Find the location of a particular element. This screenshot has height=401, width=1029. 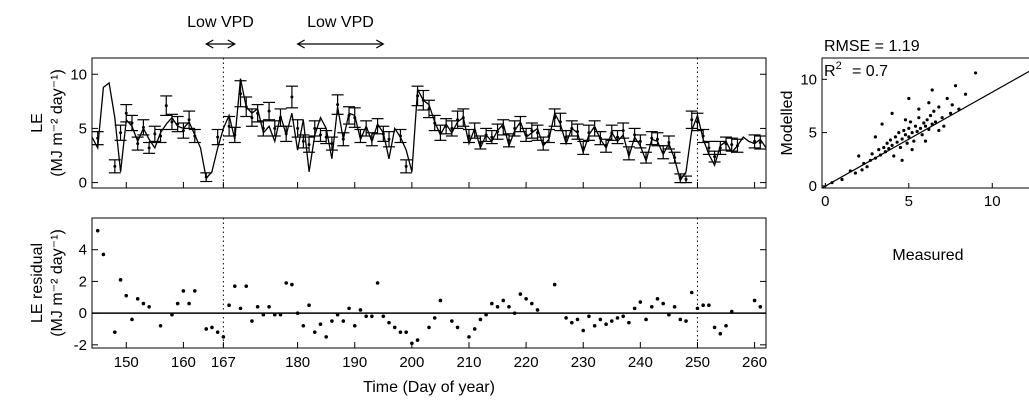

r2-label: R2 is located at coordinates (833, 70).